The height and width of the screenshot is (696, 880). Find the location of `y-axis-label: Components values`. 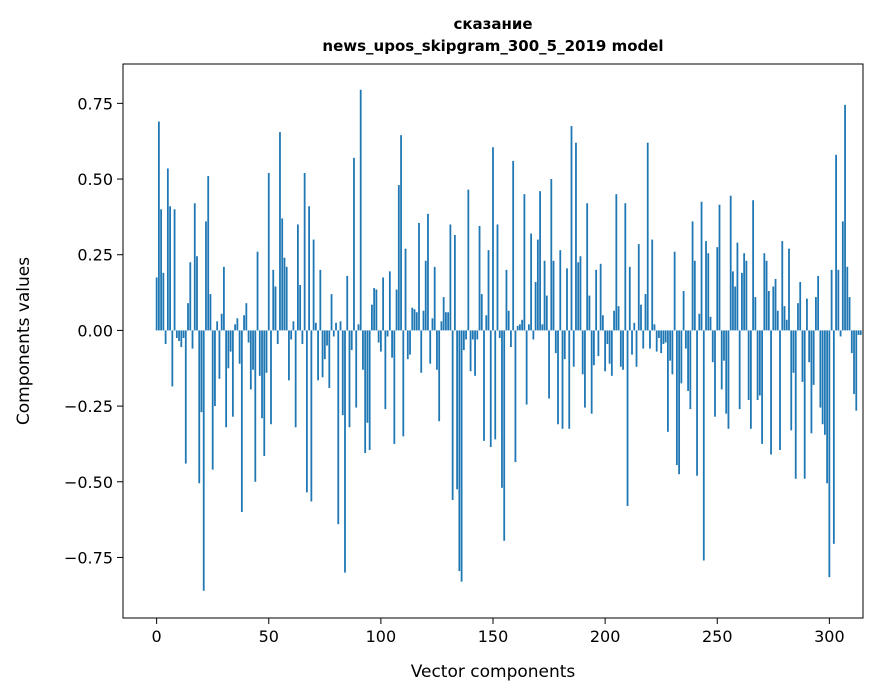

y-axis-label: Components values is located at coordinates (24, 341).